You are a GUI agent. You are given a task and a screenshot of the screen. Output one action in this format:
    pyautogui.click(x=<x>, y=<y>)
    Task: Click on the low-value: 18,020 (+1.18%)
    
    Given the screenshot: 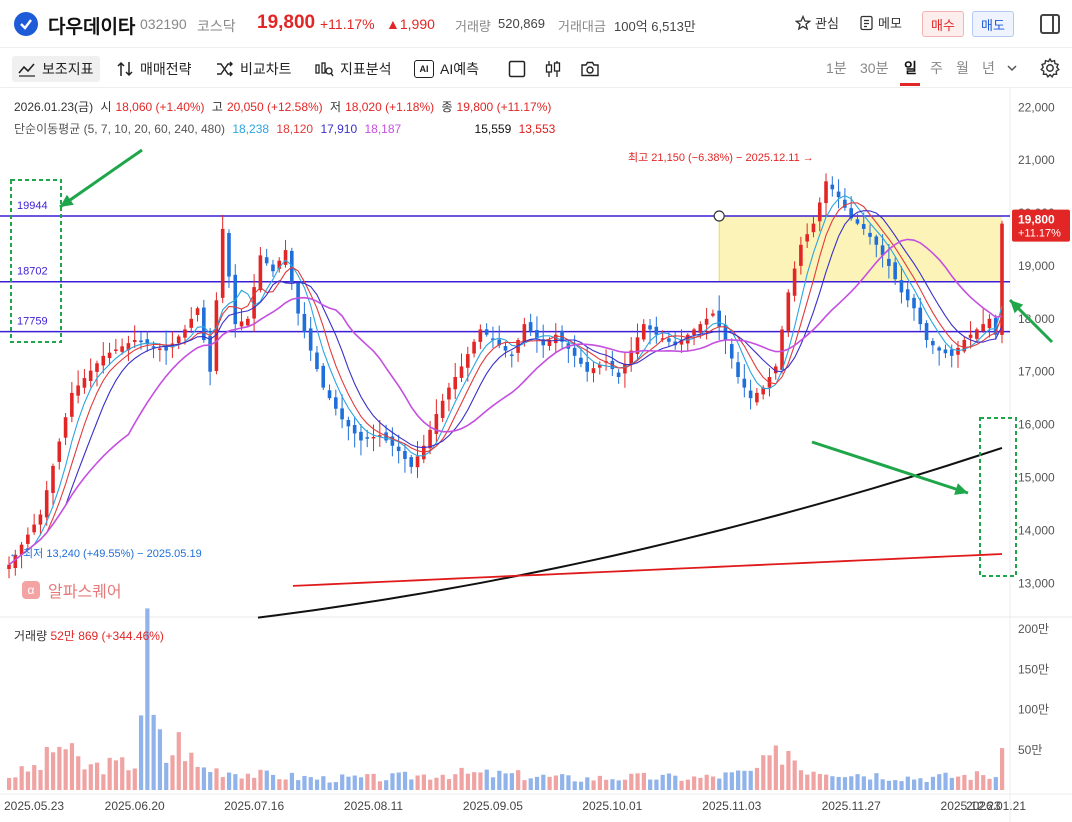 What is the action you would take?
    pyautogui.click(x=390, y=107)
    